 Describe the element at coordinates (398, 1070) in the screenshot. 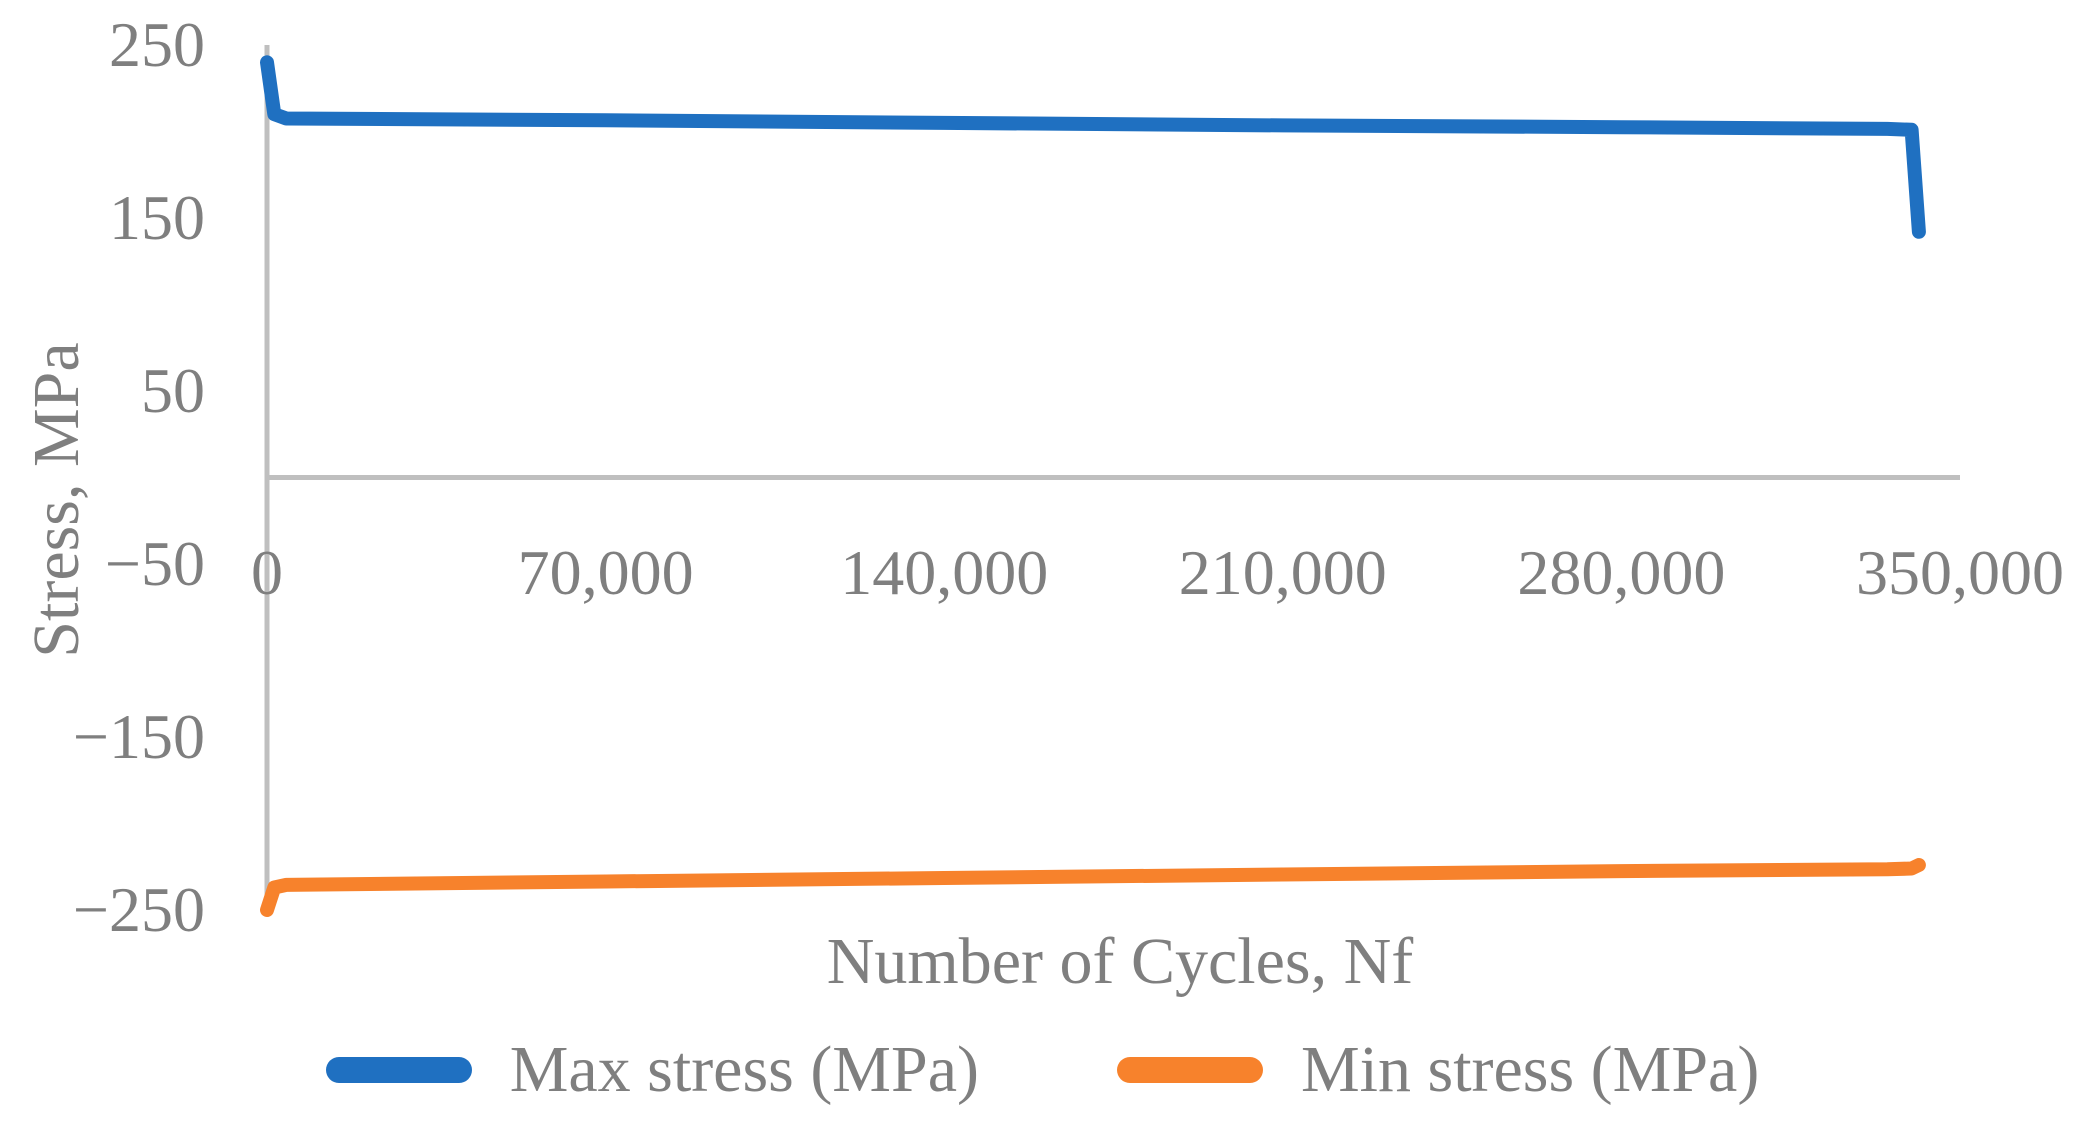

I see `max-stress-line-swatch` at that location.